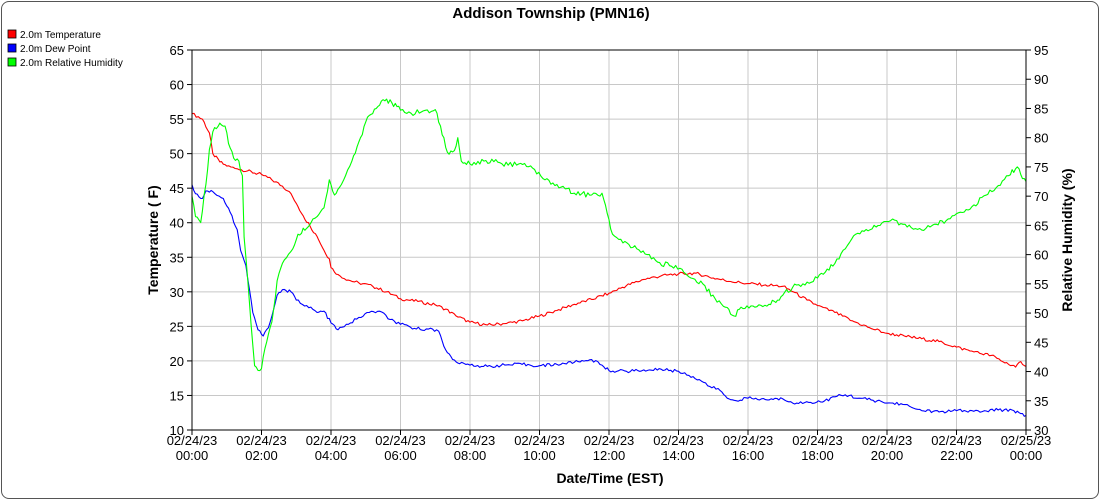 The image size is (1100, 500). What do you see at coordinates (1037, 240) in the screenshot?
I see `y-axis-right: 30 35 40 45 50 55 60 65 70 75 80 85 90 95` at bounding box center [1037, 240].